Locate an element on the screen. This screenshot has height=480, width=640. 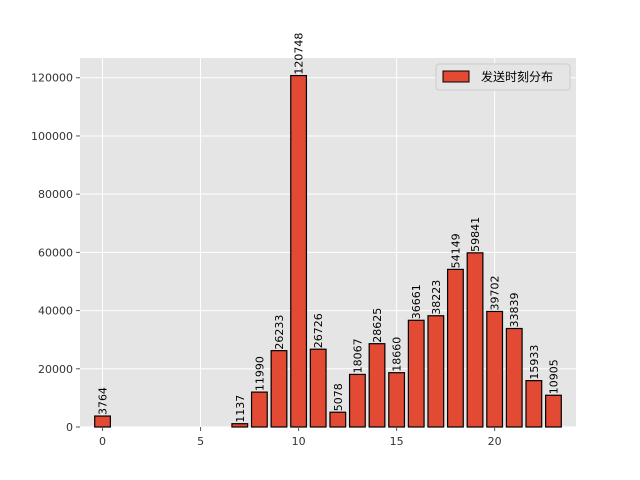
bar-value-label: 120748 is located at coordinates (299, 54).